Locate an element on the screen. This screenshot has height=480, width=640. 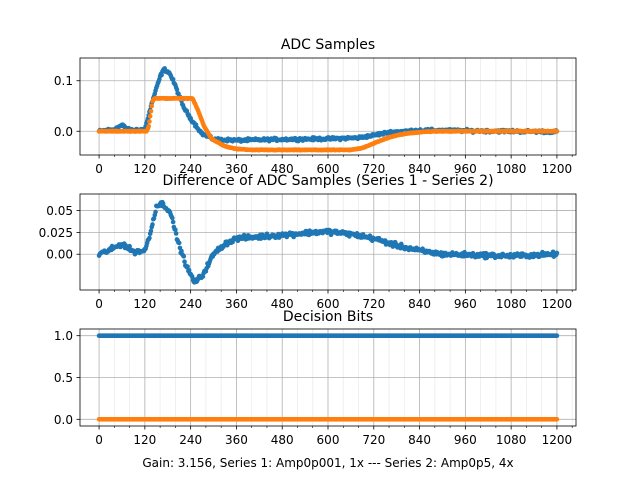
y-tick-label: 0.5 is located at coordinates (63, 378).